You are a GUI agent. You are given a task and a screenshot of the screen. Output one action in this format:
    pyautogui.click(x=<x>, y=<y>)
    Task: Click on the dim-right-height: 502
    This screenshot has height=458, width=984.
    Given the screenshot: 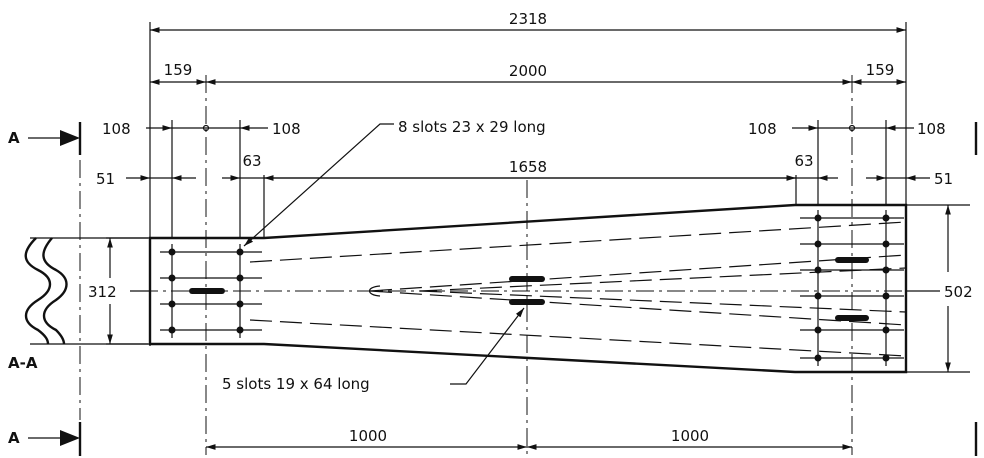 What is the action you would take?
    pyautogui.click(x=939, y=288)
    